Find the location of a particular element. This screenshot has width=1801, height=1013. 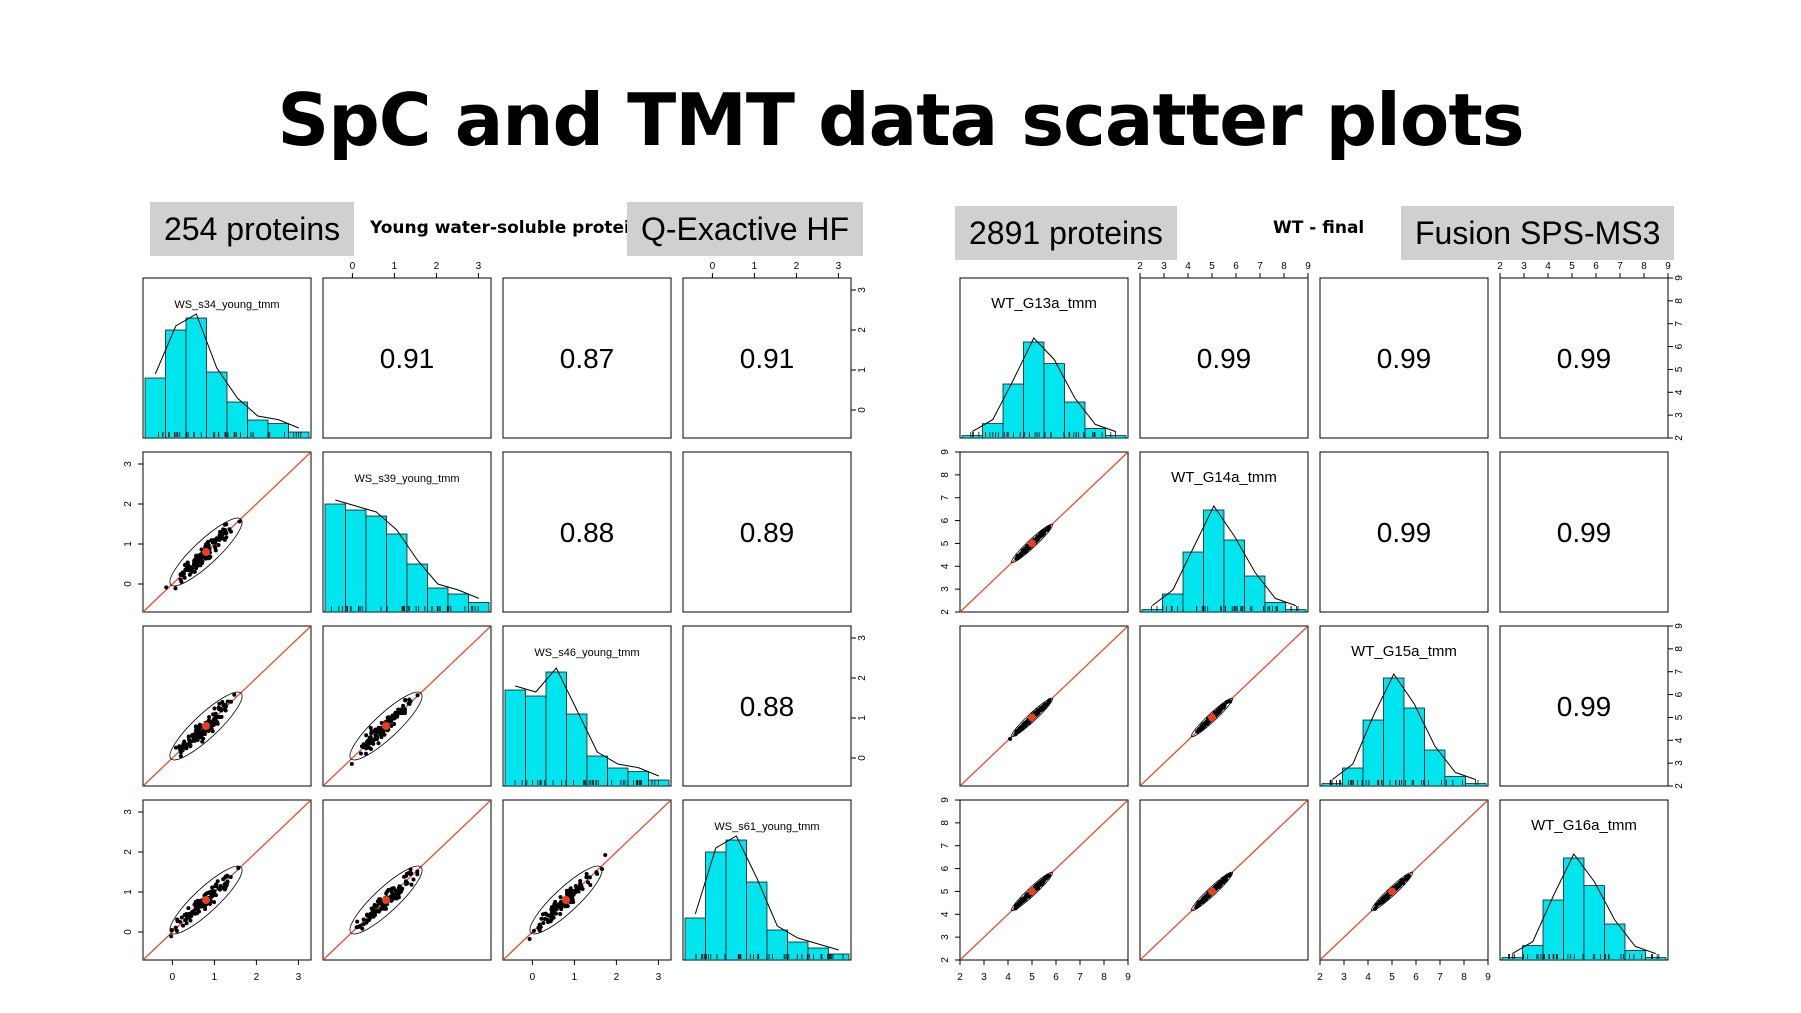

axis-tick-label: 4 is located at coordinates (1679, 740).